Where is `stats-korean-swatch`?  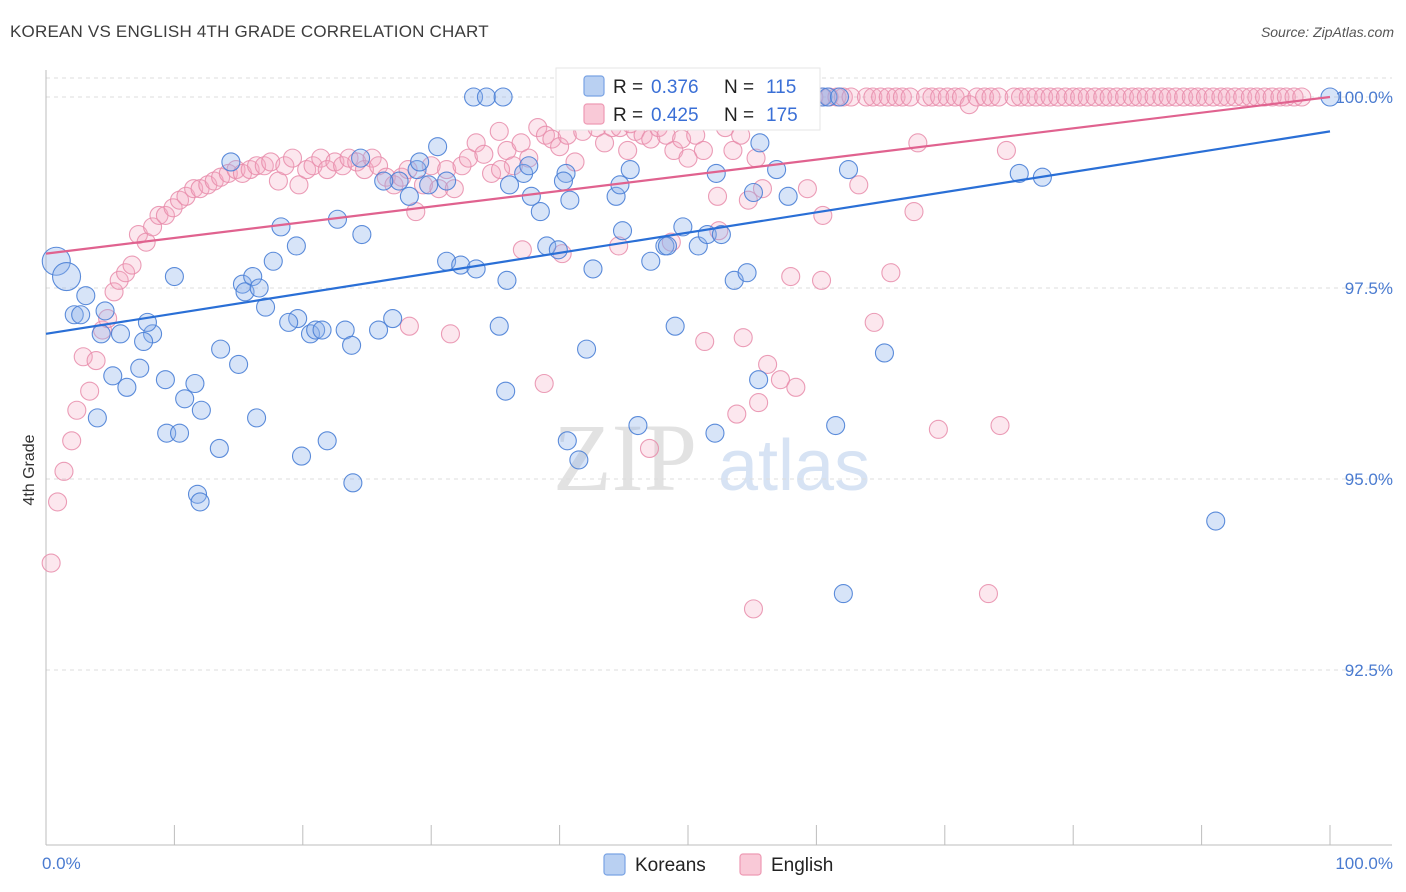 stats-korean-swatch is located at coordinates (594, 86).